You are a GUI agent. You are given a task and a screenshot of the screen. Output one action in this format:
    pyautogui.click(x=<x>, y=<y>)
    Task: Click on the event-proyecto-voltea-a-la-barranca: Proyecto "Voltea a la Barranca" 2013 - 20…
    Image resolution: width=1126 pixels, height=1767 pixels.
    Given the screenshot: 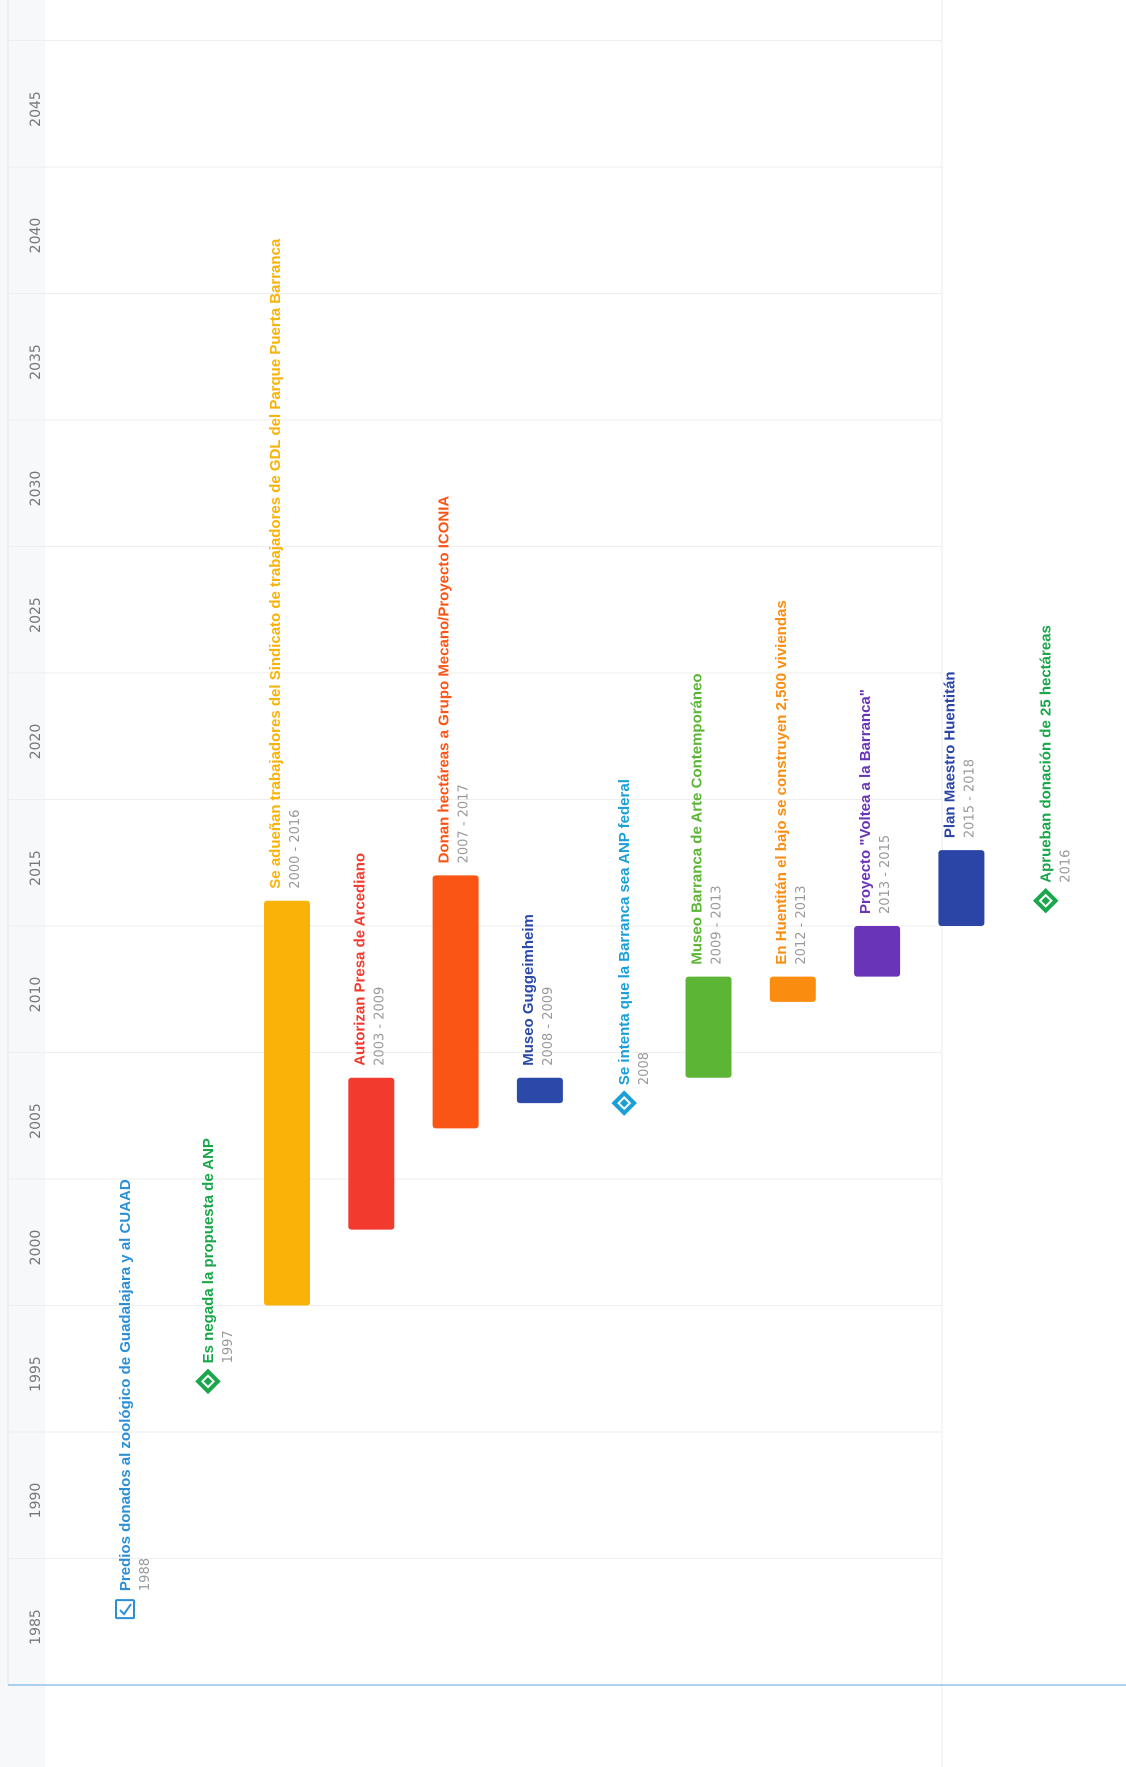 What is the action you would take?
    pyautogui.click(x=877, y=833)
    